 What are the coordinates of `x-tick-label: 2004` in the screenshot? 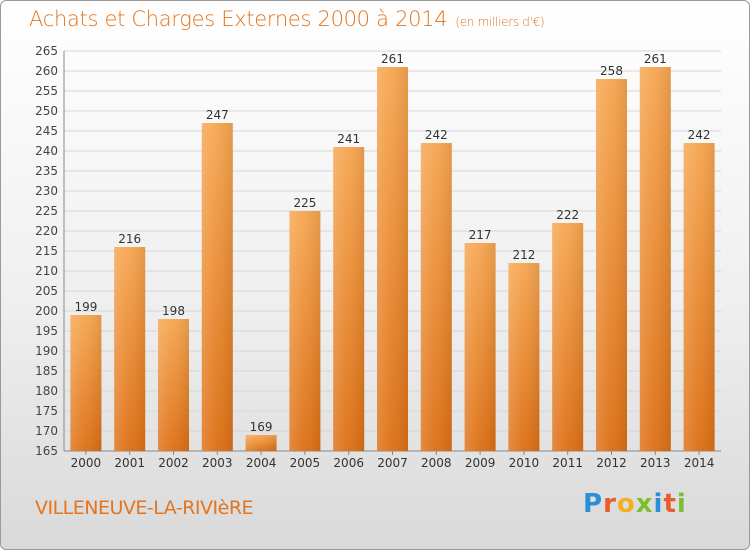 It's located at (261, 463).